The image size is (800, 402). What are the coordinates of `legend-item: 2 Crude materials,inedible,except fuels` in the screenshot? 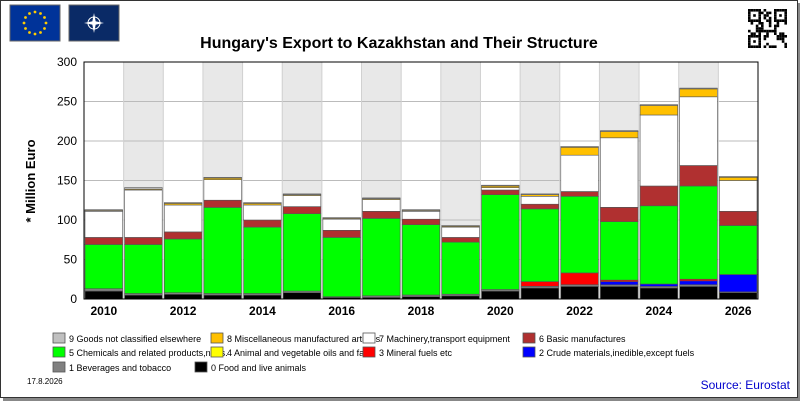 It's located at (608, 352).